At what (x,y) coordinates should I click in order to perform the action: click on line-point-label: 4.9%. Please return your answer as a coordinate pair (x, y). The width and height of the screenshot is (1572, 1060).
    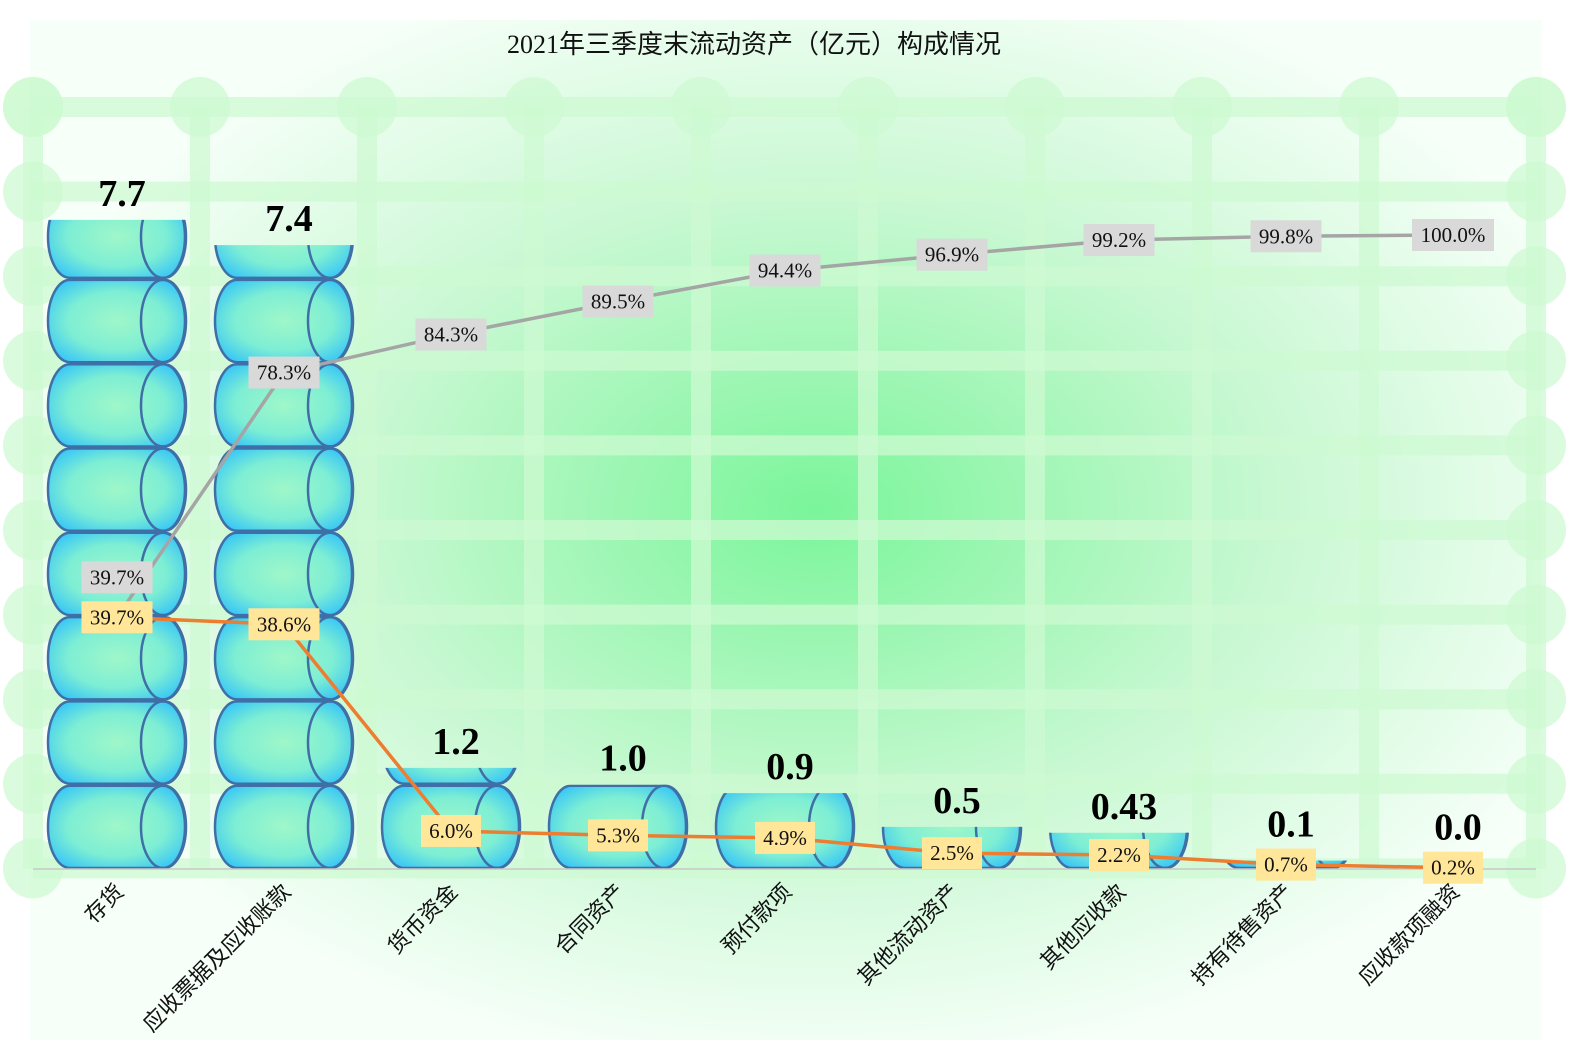
    Looking at the image, I should click on (785, 838).